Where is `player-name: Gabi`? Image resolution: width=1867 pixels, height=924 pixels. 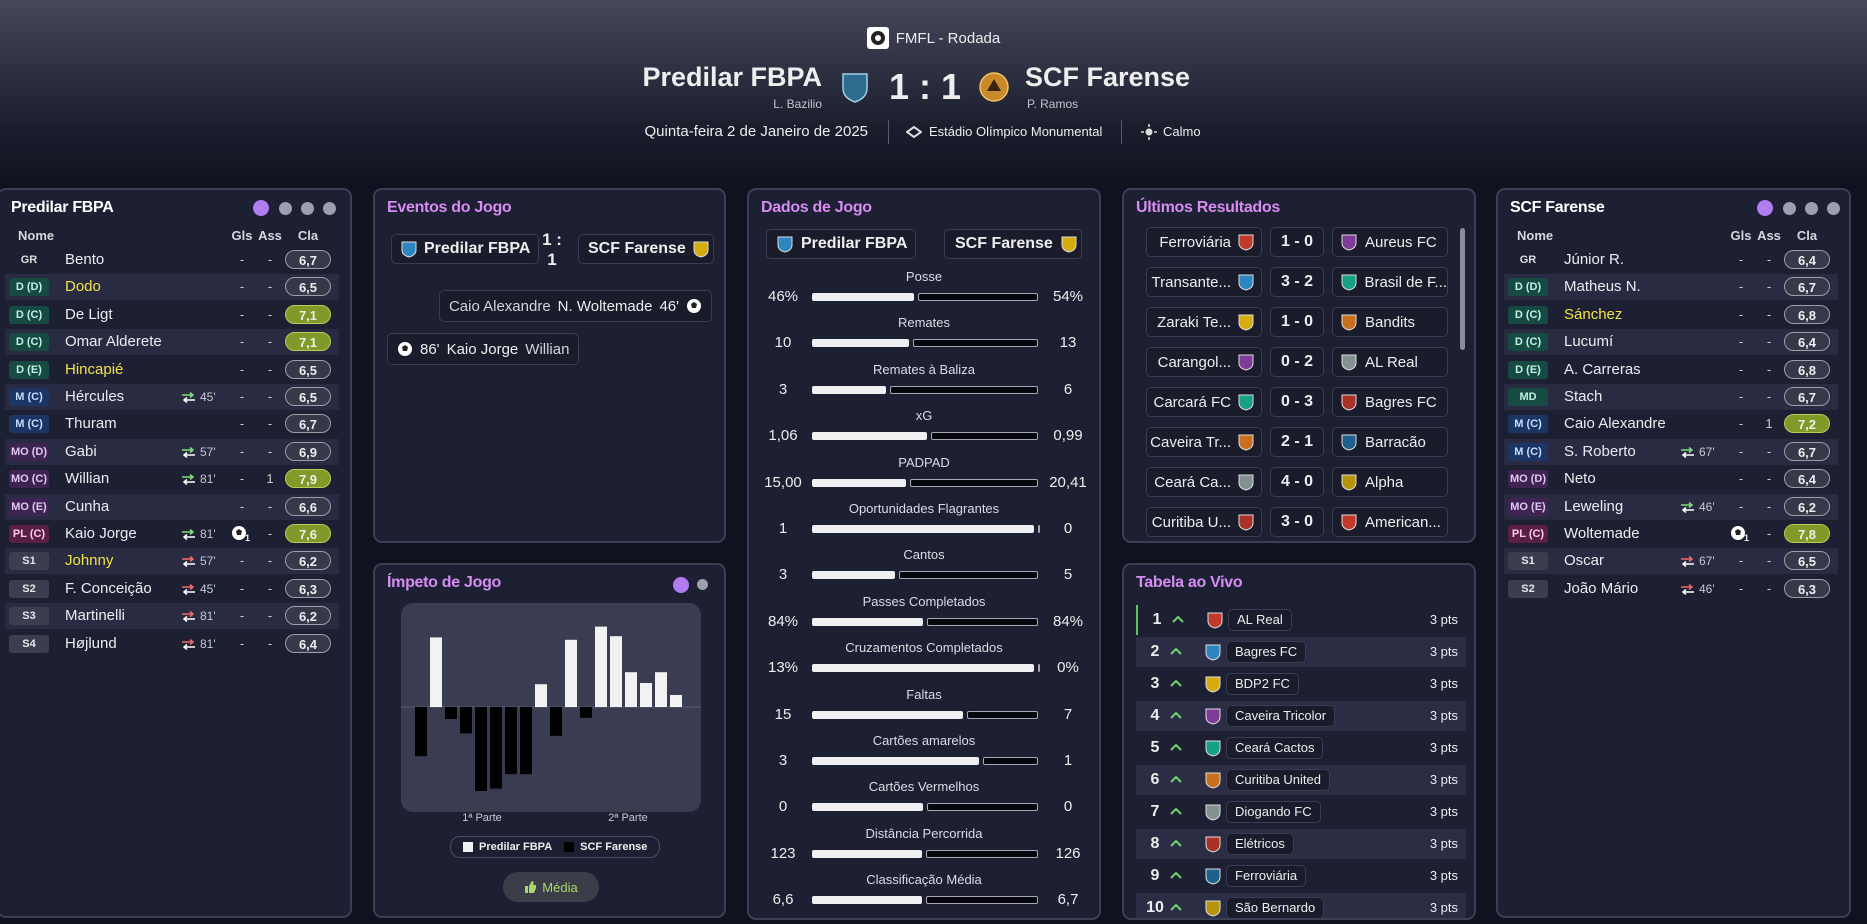
player-name: Gabi is located at coordinates (81, 451).